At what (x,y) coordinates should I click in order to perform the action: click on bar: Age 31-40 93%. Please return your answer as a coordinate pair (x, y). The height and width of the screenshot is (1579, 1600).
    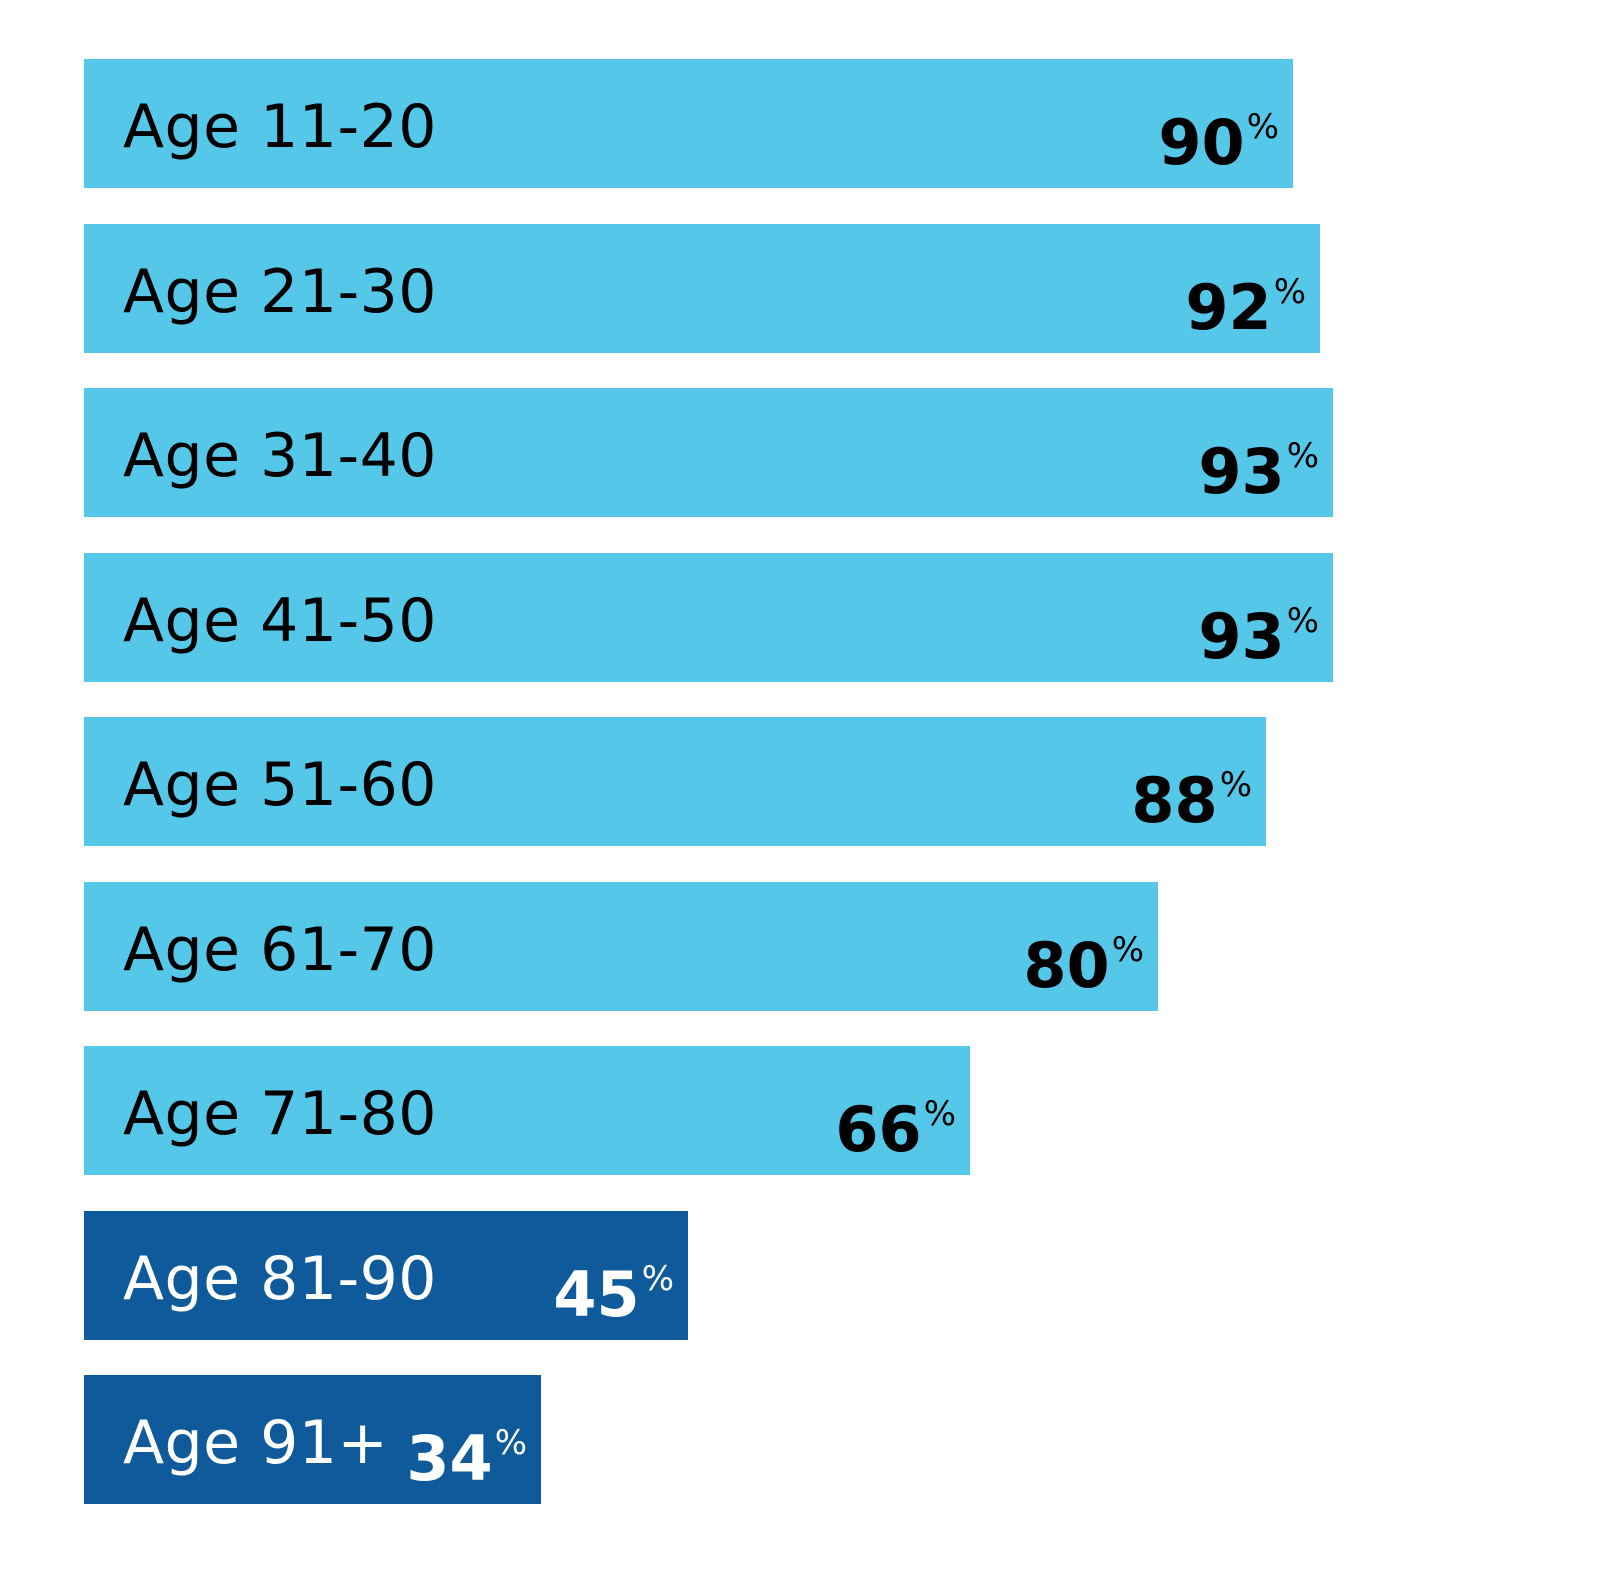
    Looking at the image, I should click on (708, 452).